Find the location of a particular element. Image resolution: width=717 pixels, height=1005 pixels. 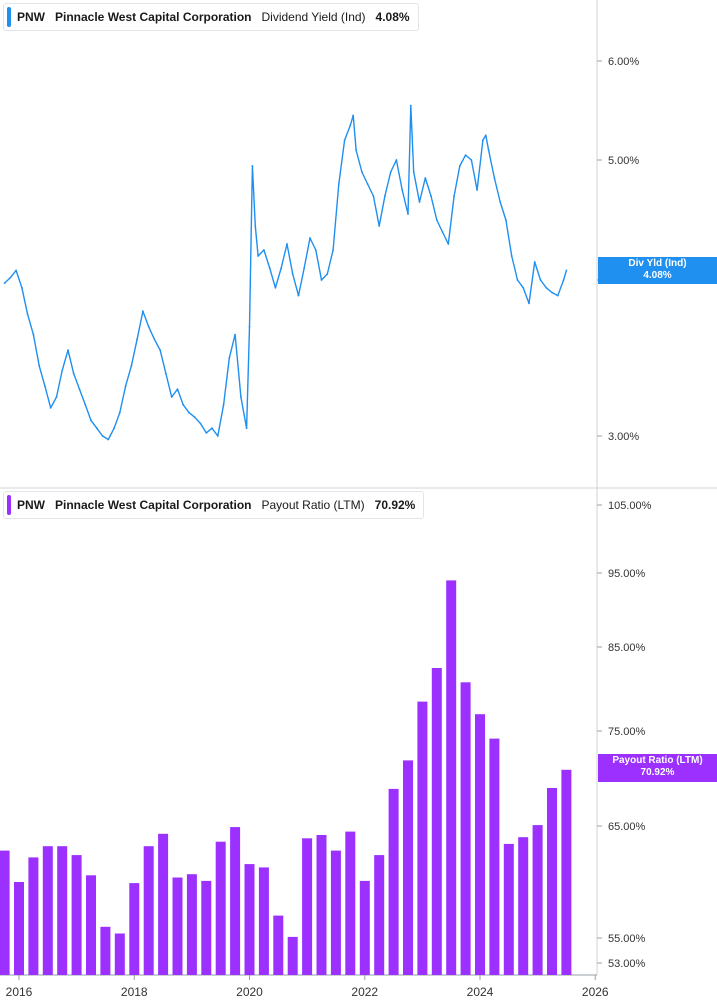

flag-value: 70.92% is located at coordinates (657, 772).